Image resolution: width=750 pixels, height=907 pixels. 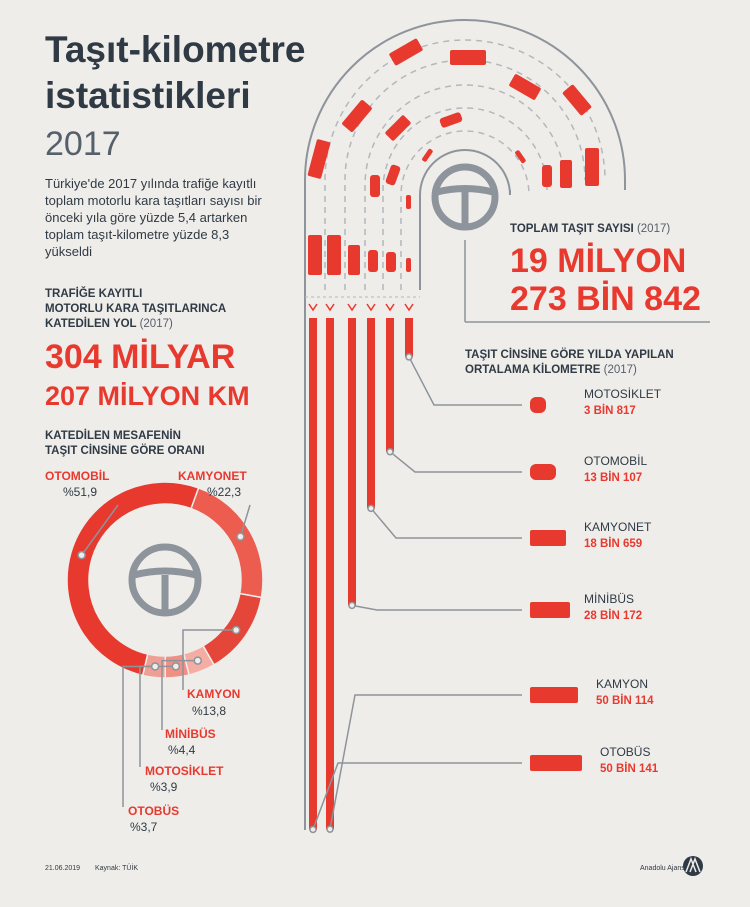 I want to click on intro-line: toplam taşıt-kilometre yüzde 8,3, so click(x=137, y=234).